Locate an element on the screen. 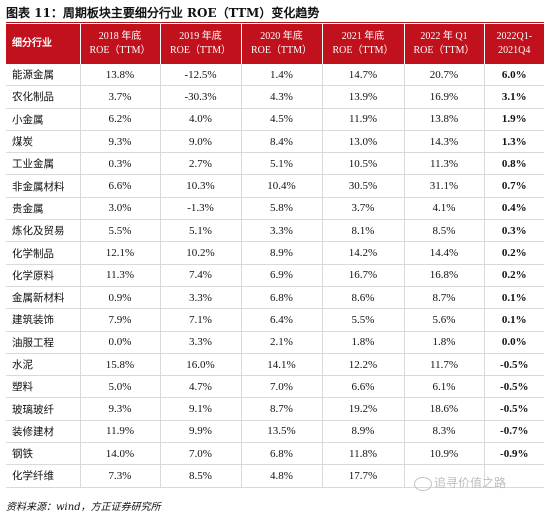 Image resolution: width=550 pixels, height=514 pixels. roe-value-cell: 0.2% is located at coordinates (514, 275).